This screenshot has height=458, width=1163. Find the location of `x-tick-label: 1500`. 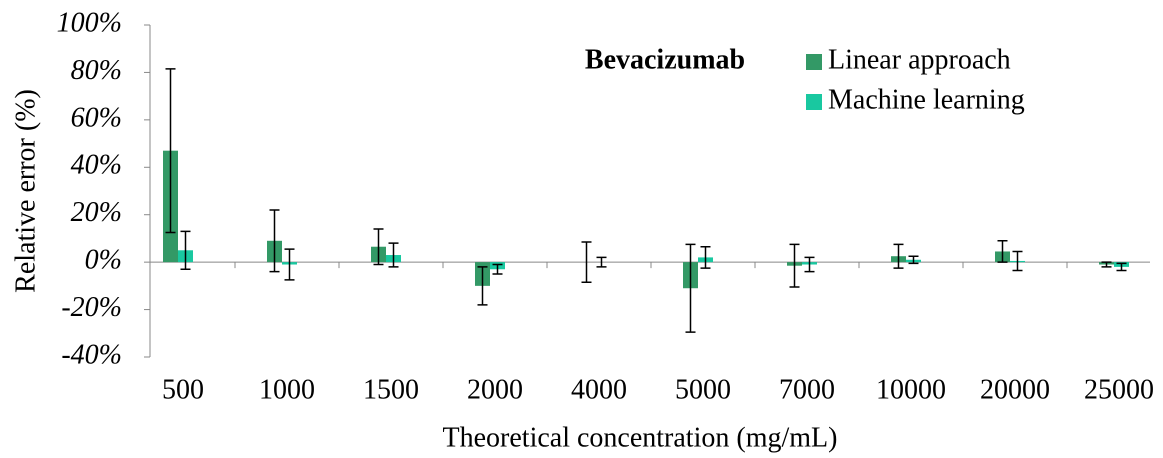

x-tick-label: 1500 is located at coordinates (391, 389).